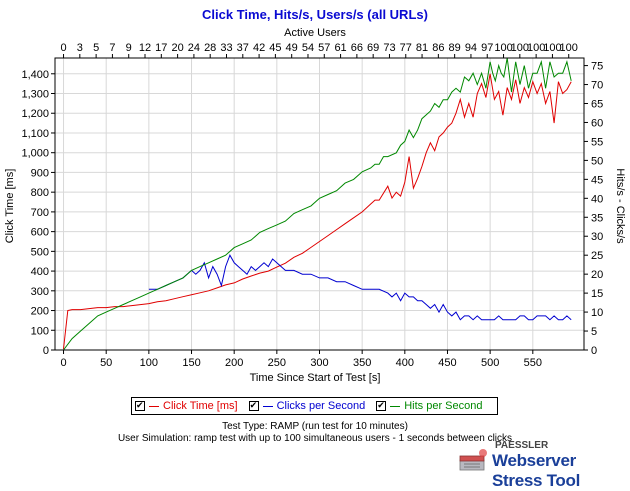  Describe the element at coordinates (597, 67) in the screenshot. I see `y-tick-label-right: 75` at that location.